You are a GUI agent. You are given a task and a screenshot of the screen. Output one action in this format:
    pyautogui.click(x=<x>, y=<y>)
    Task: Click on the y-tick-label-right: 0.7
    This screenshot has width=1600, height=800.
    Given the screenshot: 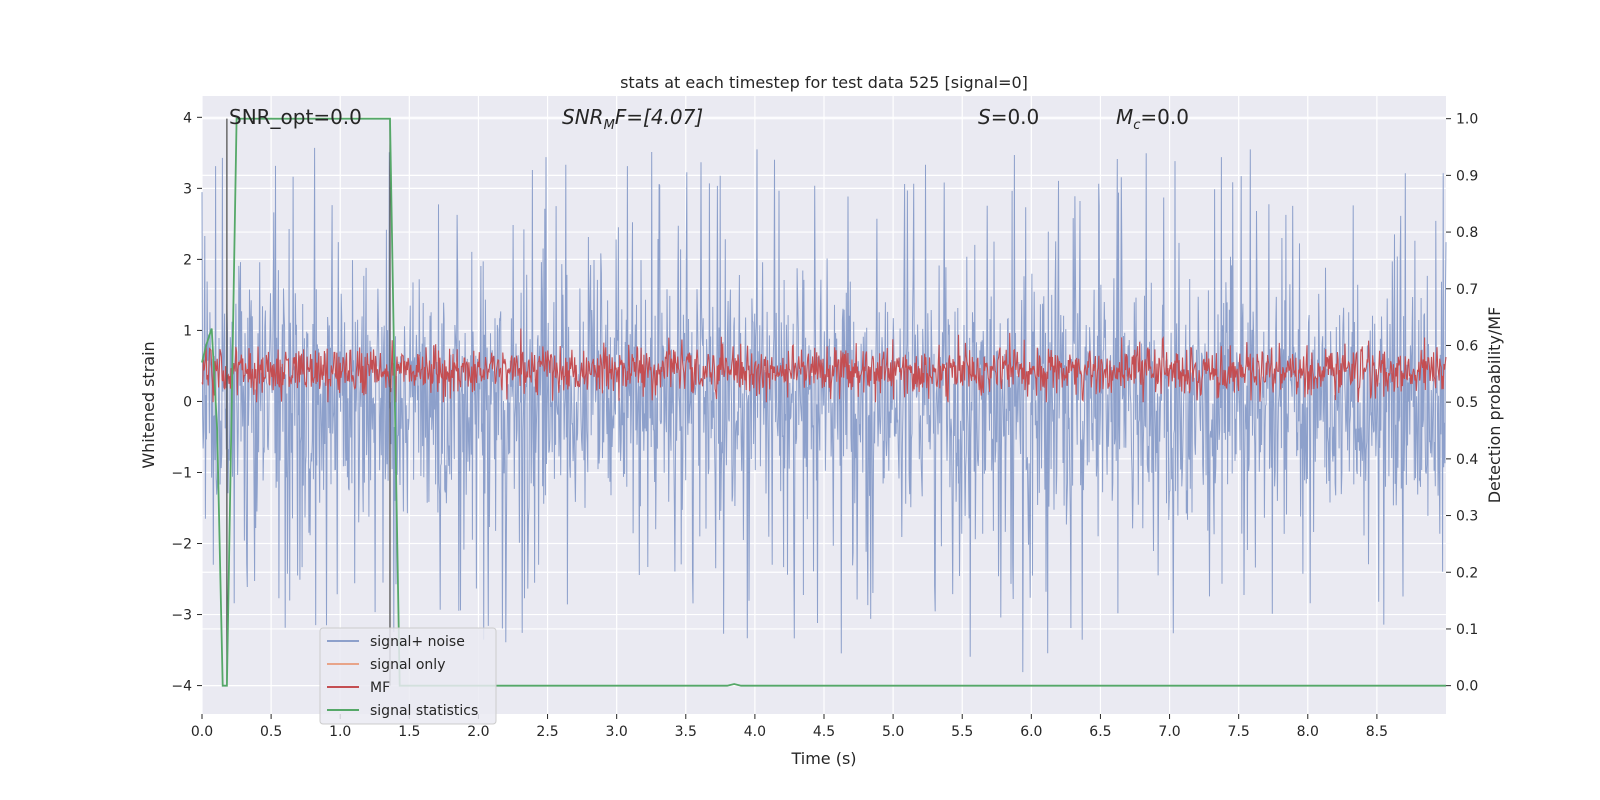 What is the action you would take?
    pyautogui.click(x=1467, y=290)
    